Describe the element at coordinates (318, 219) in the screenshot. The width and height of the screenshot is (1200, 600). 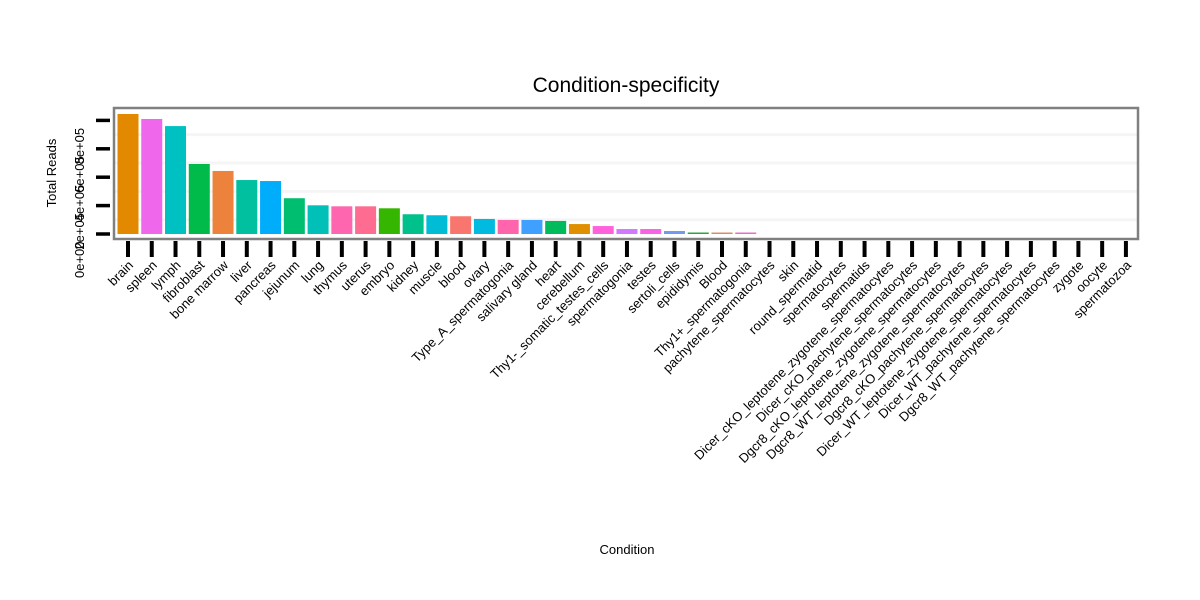
I see `bar-lung` at that location.